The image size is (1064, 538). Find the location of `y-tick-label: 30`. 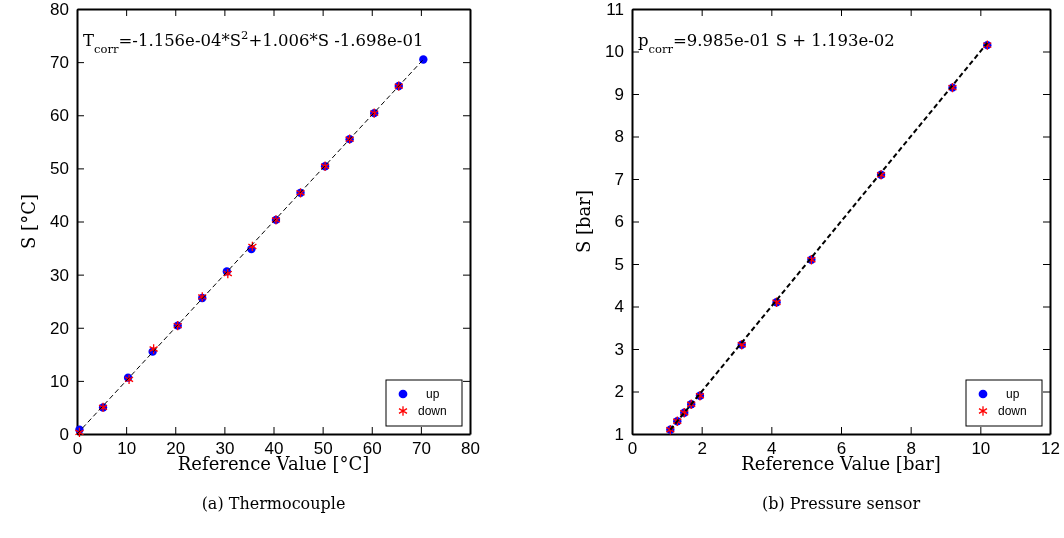

y-tick-label: 30 is located at coordinates (59, 275).